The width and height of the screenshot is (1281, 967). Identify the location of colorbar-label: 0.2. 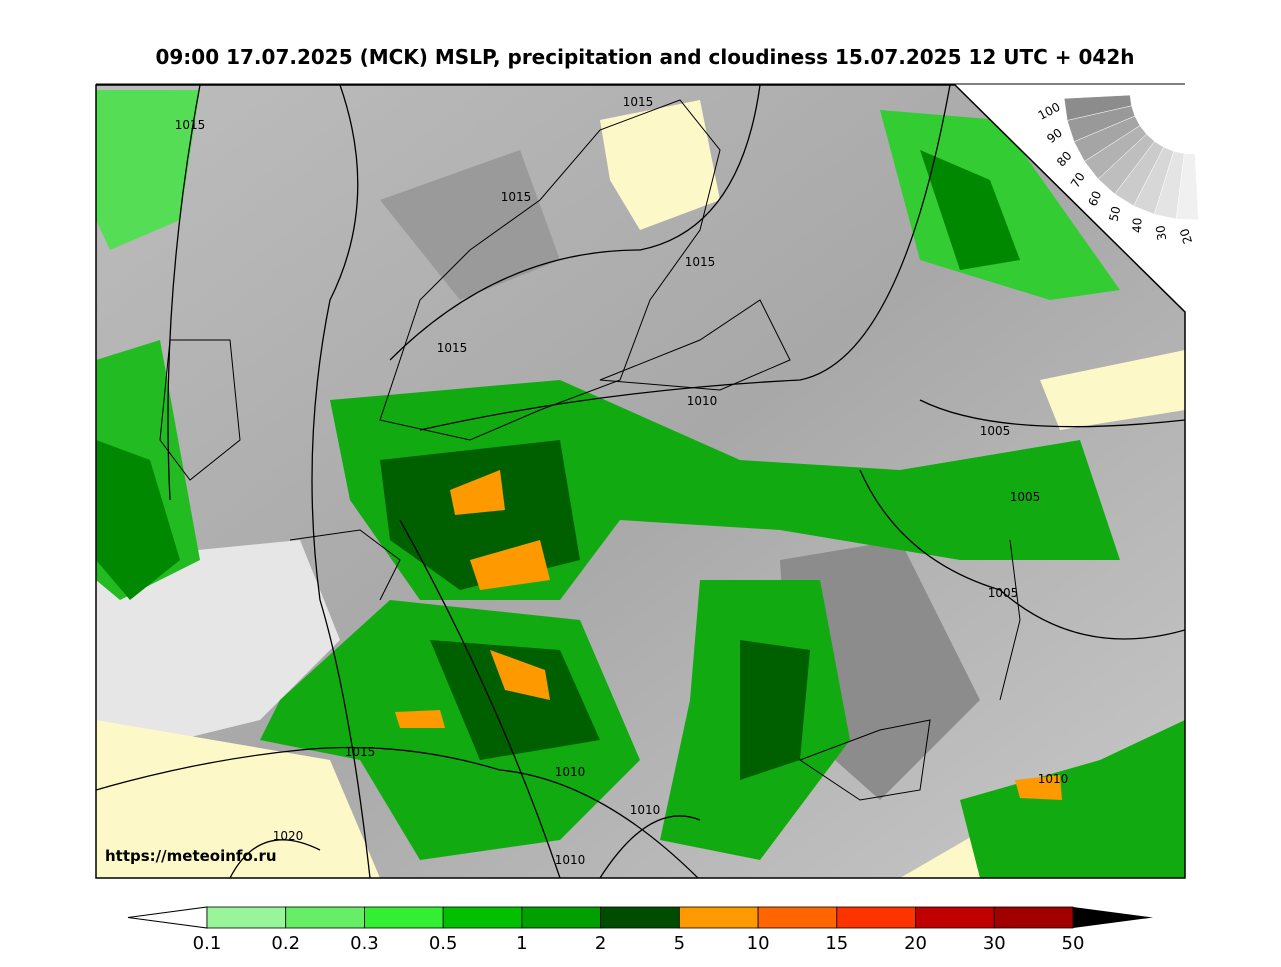
(285, 943).